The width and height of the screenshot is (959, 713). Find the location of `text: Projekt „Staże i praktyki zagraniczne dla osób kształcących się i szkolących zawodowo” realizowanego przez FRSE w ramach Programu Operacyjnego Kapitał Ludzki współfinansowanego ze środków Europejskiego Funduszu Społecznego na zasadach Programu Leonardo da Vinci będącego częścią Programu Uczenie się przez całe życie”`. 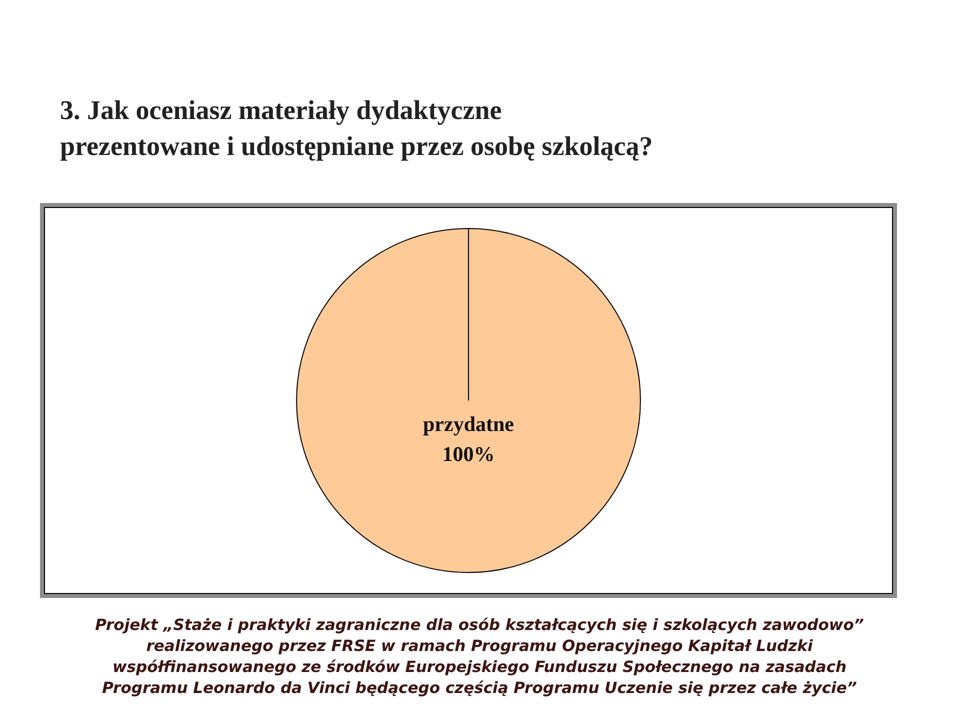

text: Projekt „Staże i praktyki zagraniczne dla osób kształcących się i szkolących zawodowo” realizowanego przez FRSE w ramach Programu Operacyjnego Kapitał Ludzki współfinansowanego ze środków Europejskiego Funduszu Społecznego na zasadach Programu Leonardo da Vinci będącego częścią Programu Uczenie się przez całe życie” is located at coordinates (479, 657).